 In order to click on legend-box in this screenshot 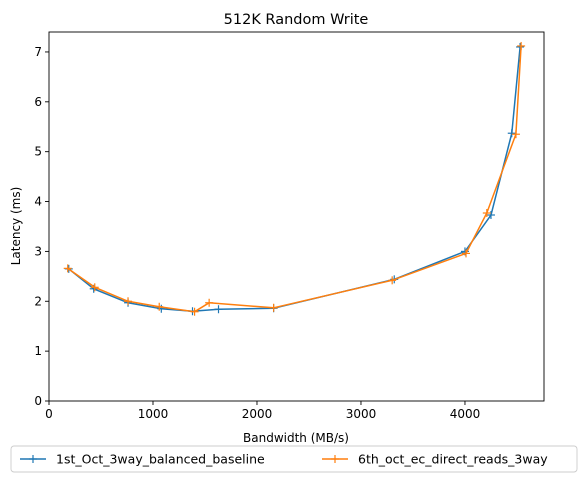, I will do `click(294, 459)`.